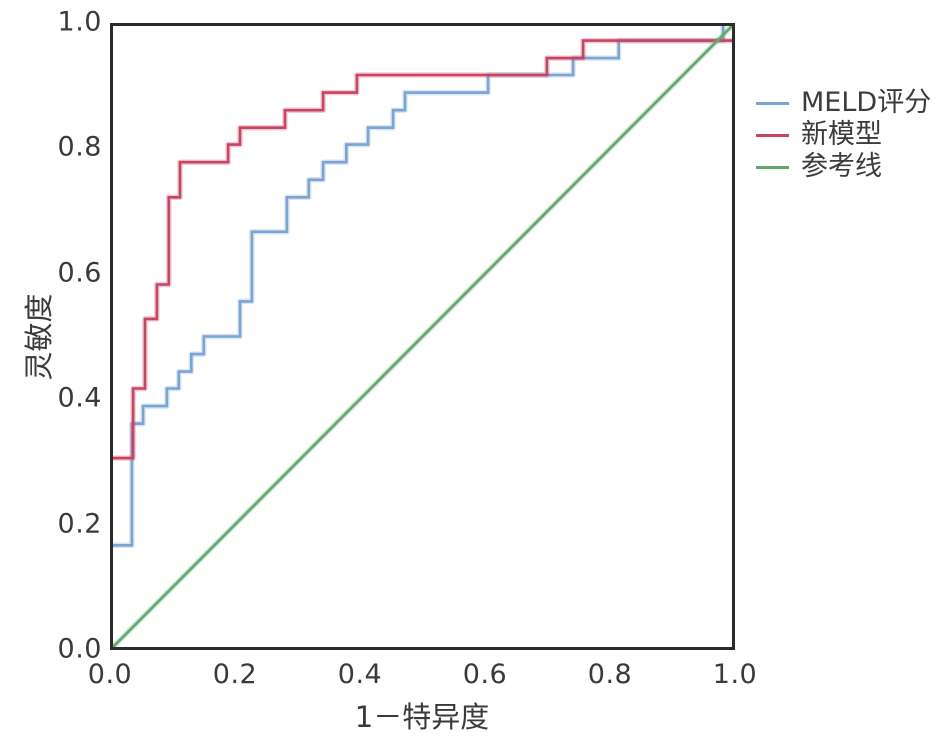 The height and width of the screenshot is (739, 945). Describe the element at coordinates (79, 147) in the screenshot. I see `y-tick-label-0.8: 0.8` at that location.